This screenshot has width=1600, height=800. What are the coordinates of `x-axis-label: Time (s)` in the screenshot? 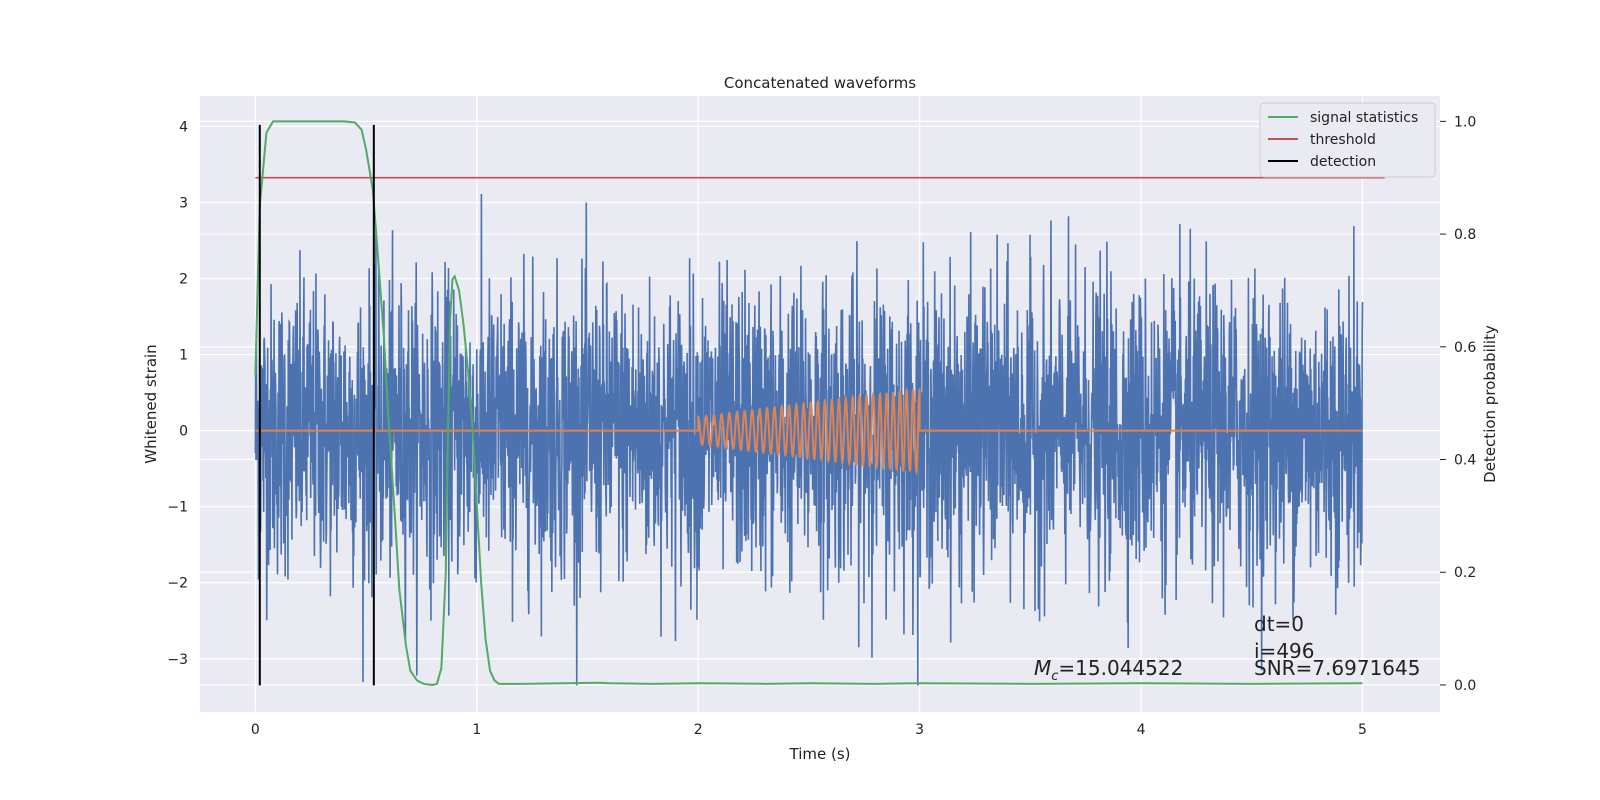 It's located at (820, 754).